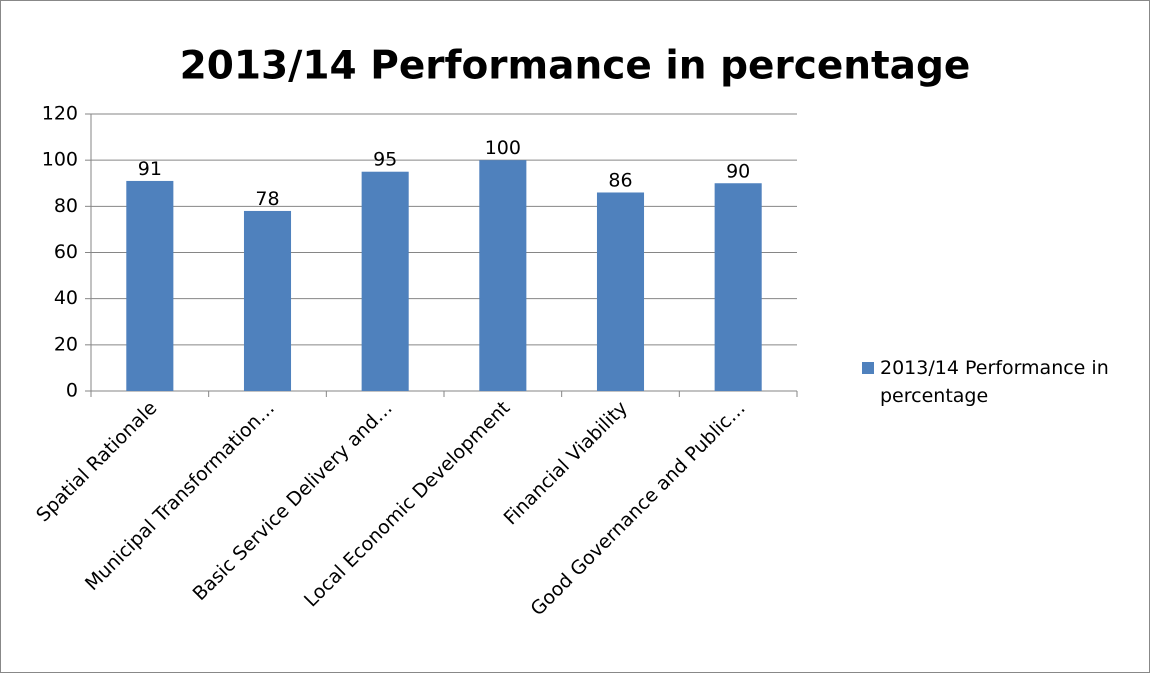 This screenshot has width=1151, height=678. I want to click on y-tick-label: 100, so click(60, 160).